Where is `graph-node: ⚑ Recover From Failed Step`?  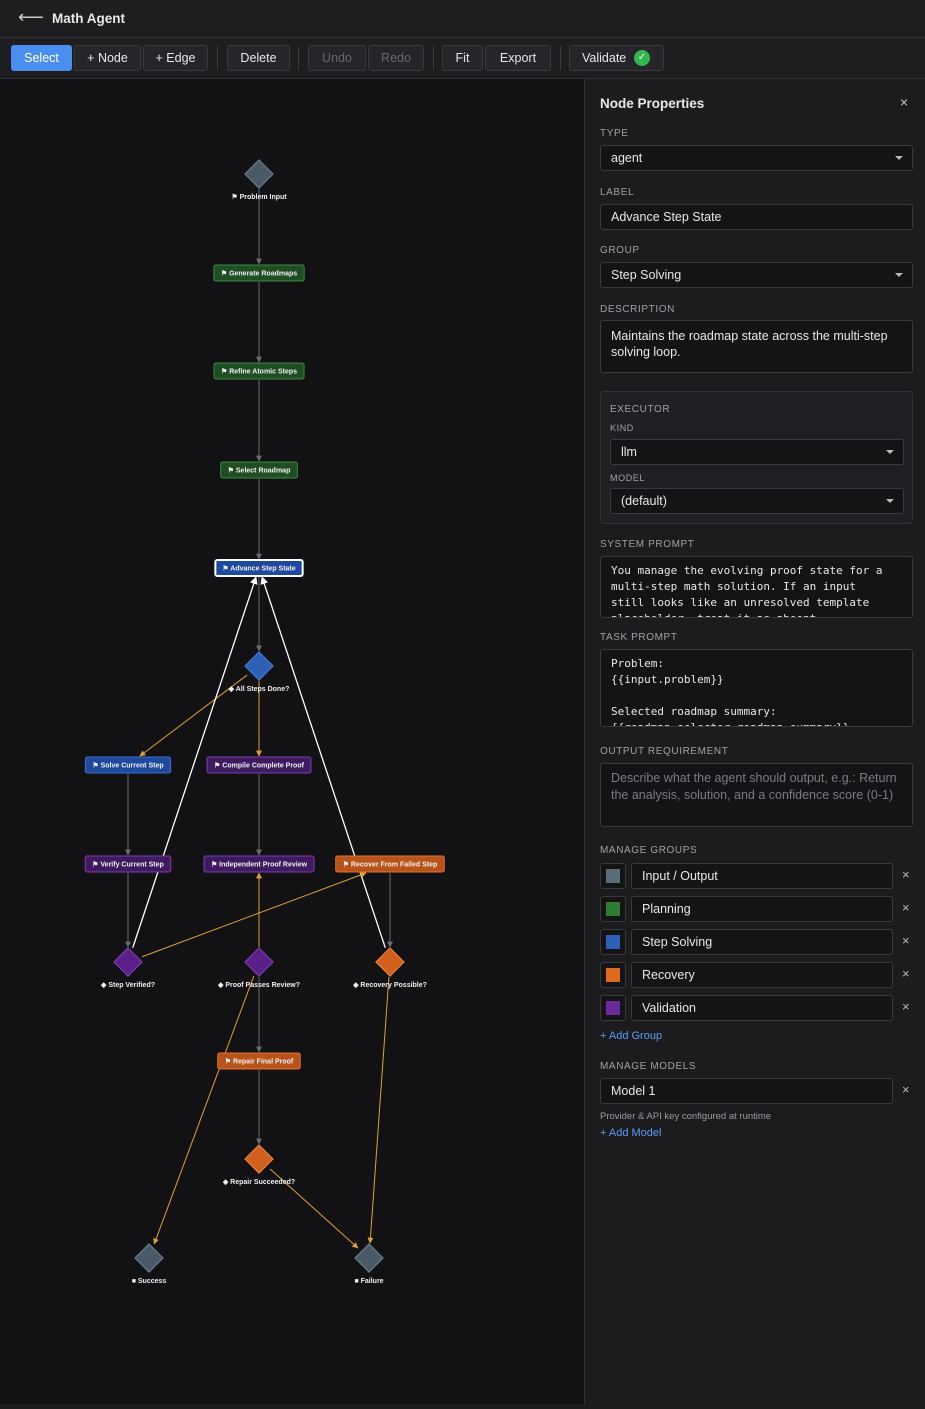
graph-node: ⚑ Recover From Failed Step is located at coordinates (390, 864).